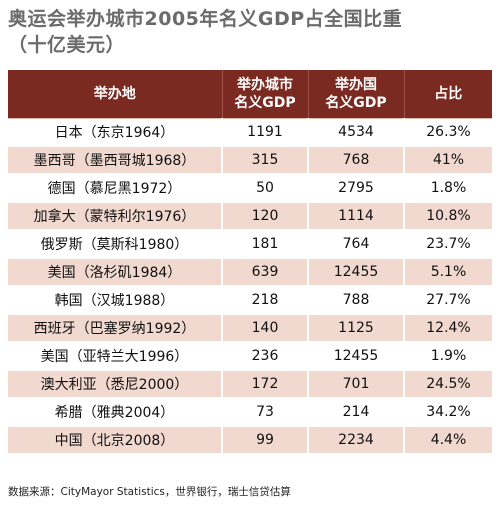 The image size is (500, 510). I want to click on column-header-2-line-0: 举办国, so click(356, 85).